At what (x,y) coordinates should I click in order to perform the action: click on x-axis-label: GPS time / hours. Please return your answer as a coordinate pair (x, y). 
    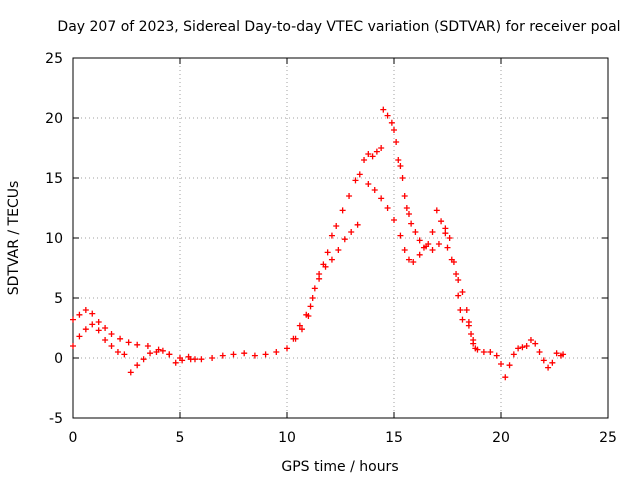
    Looking at the image, I should click on (339, 467).